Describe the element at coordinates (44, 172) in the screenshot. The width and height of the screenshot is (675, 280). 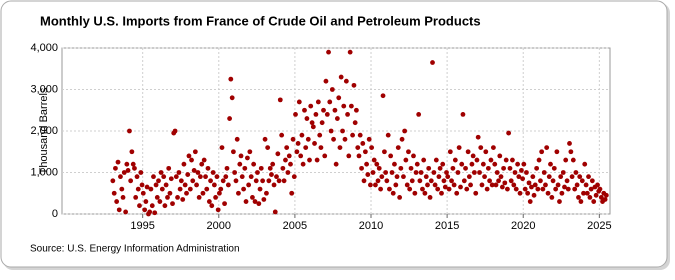
I see `y-tick-label: 1,000` at that location.